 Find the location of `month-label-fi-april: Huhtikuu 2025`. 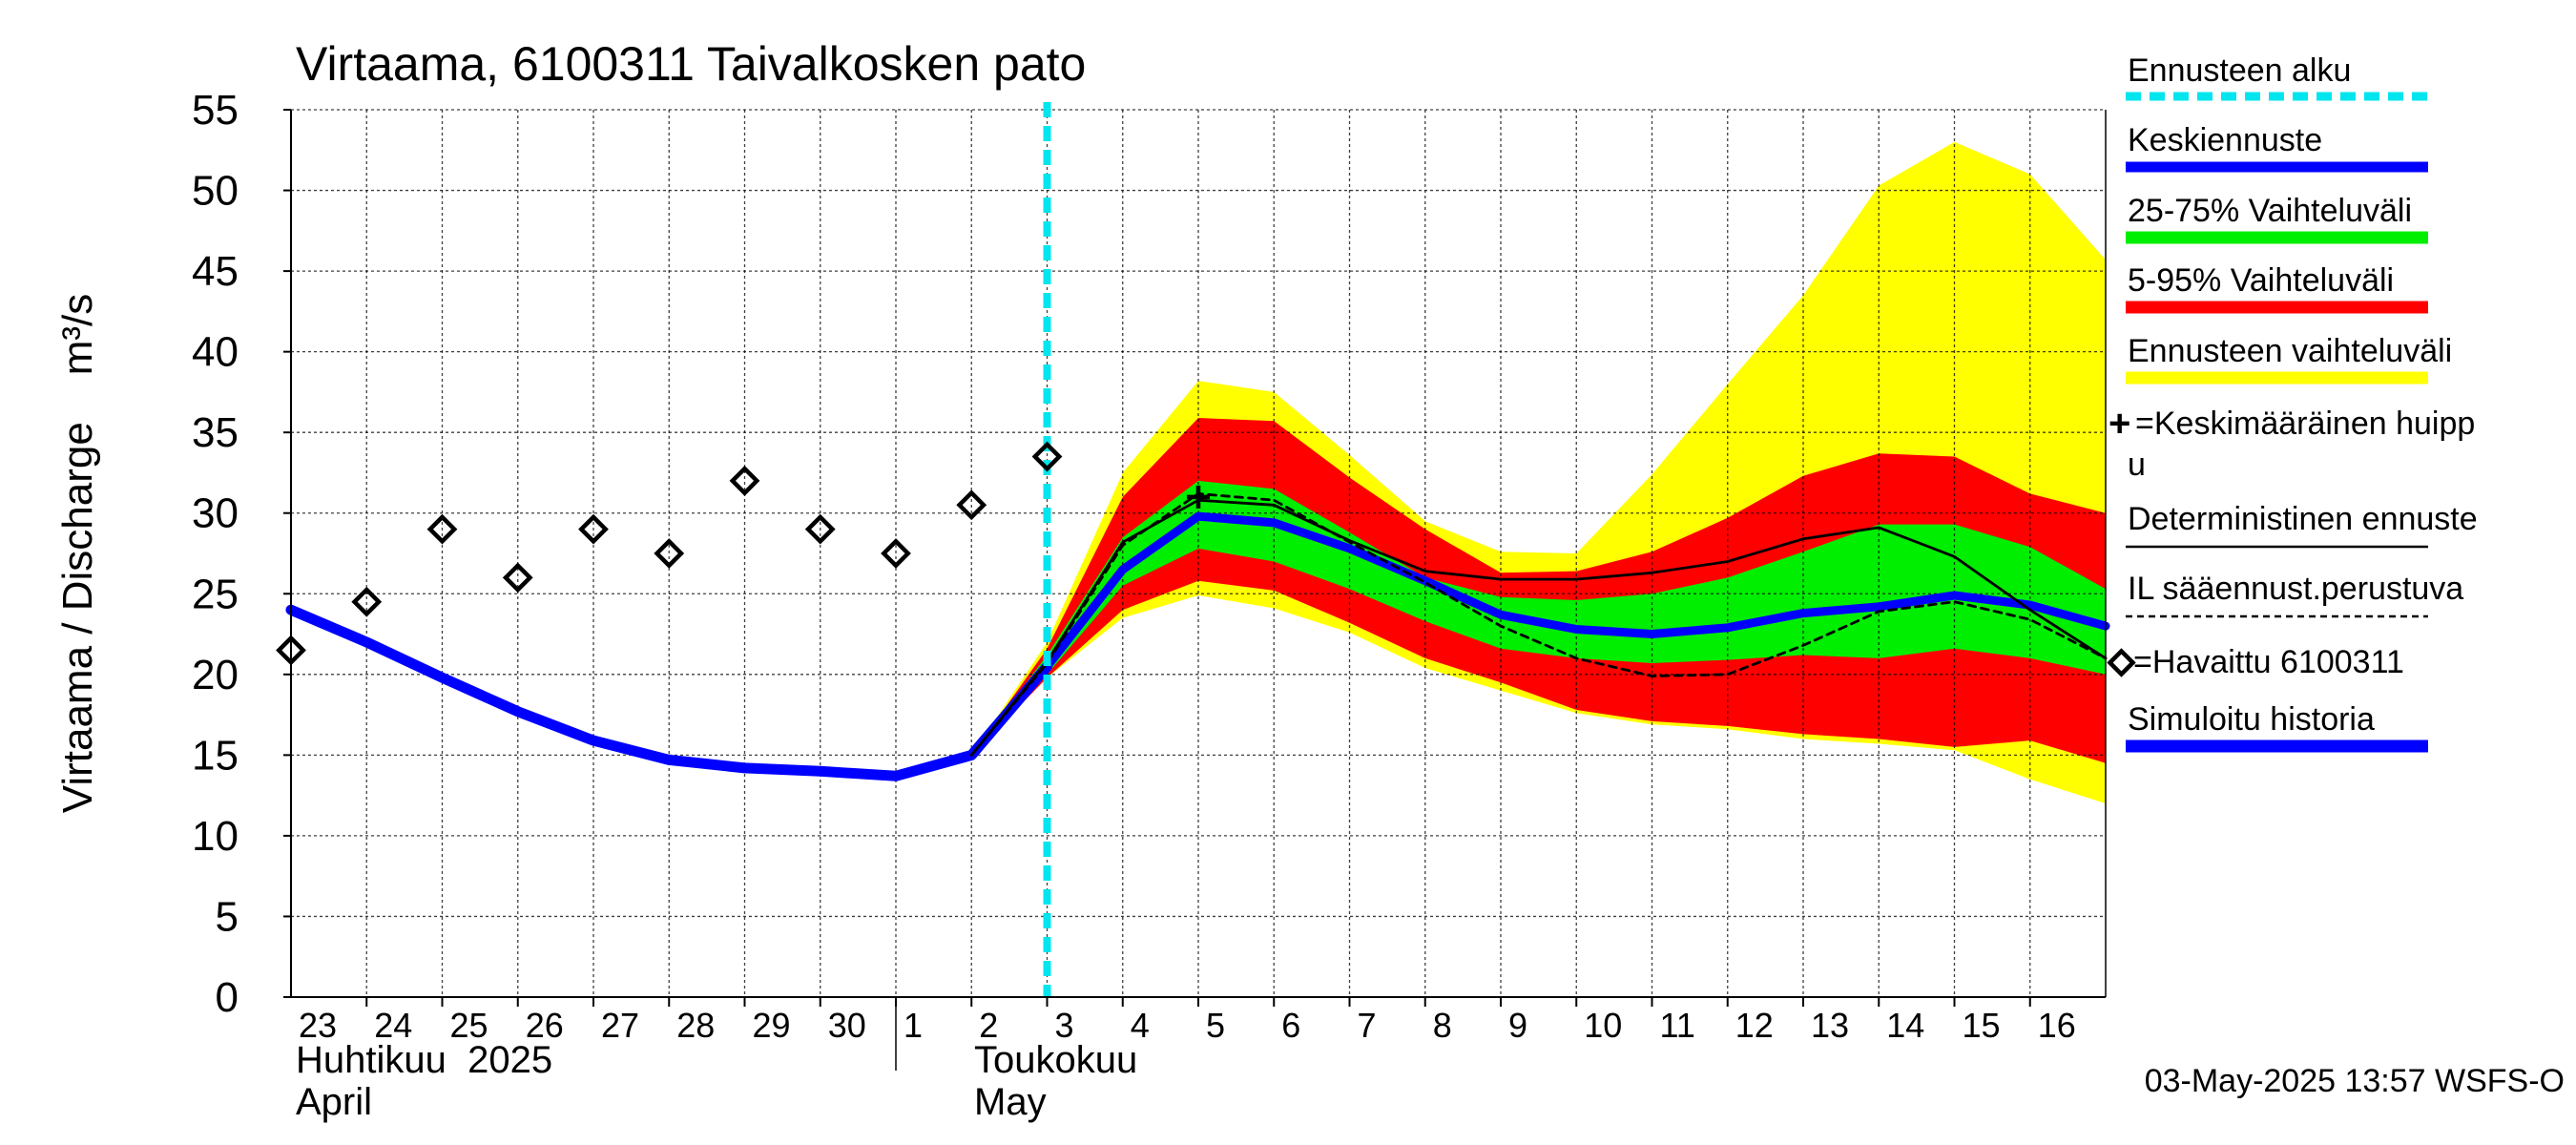

month-label-fi-april: Huhtikuu 2025 is located at coordinates (424, 1060).